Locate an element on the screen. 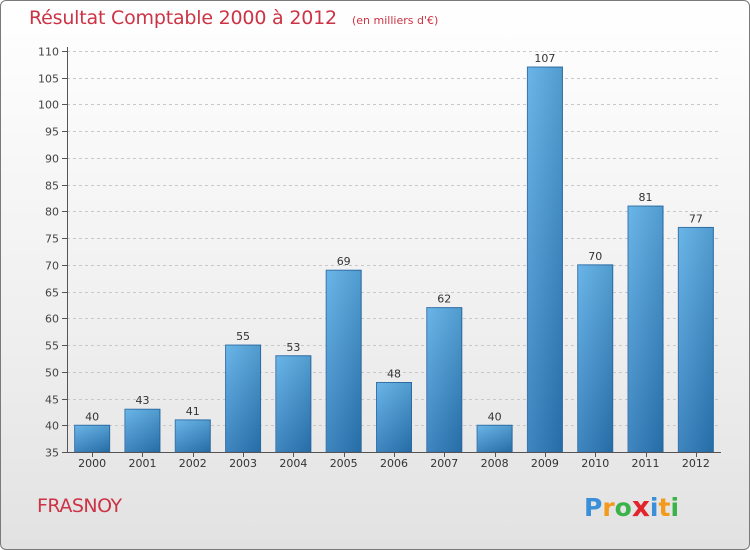 Image resolution: width=750 pixels, height=550 pixels. chart-subtitle: (en milliers d'€) is located at coordinates (395, 20).